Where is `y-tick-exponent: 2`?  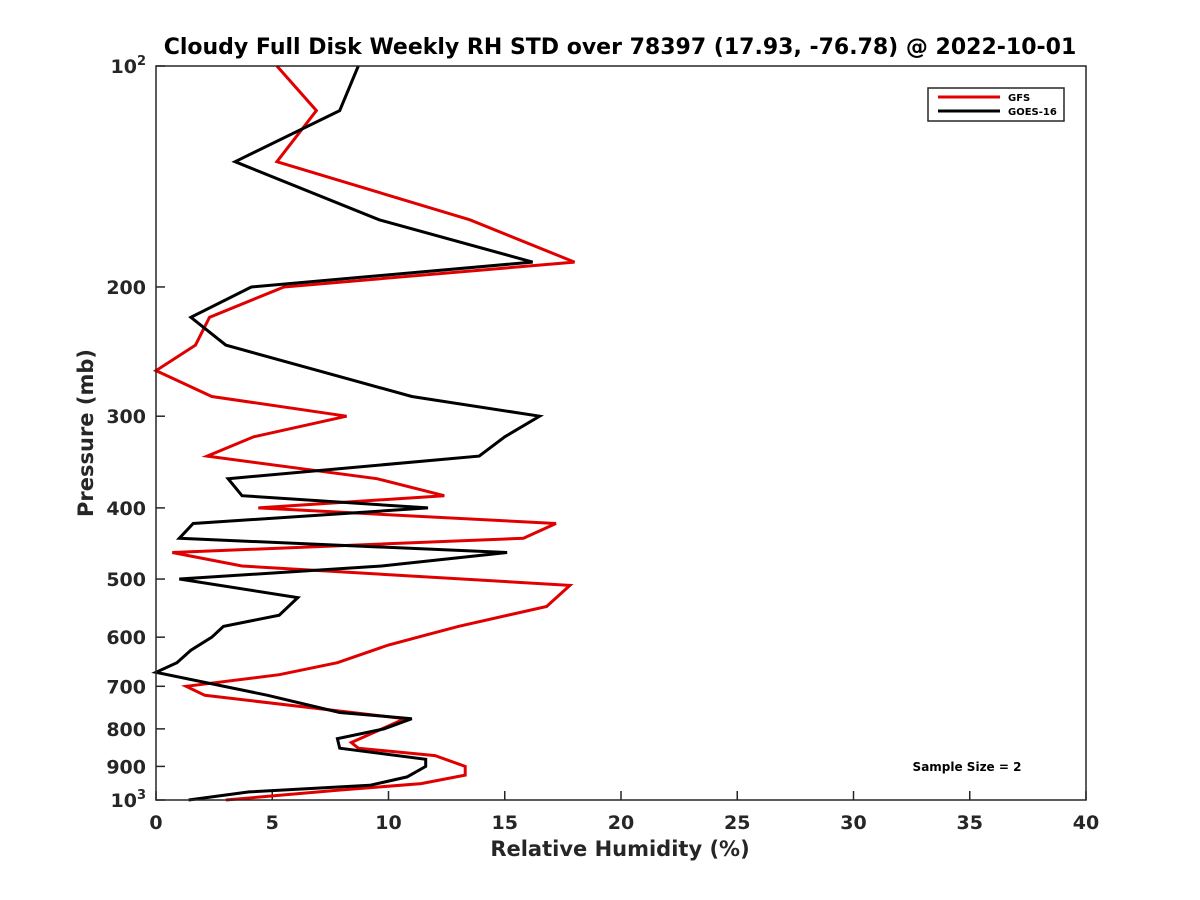 y-tick-exponent: 2 is located at coordinates (141, 61).